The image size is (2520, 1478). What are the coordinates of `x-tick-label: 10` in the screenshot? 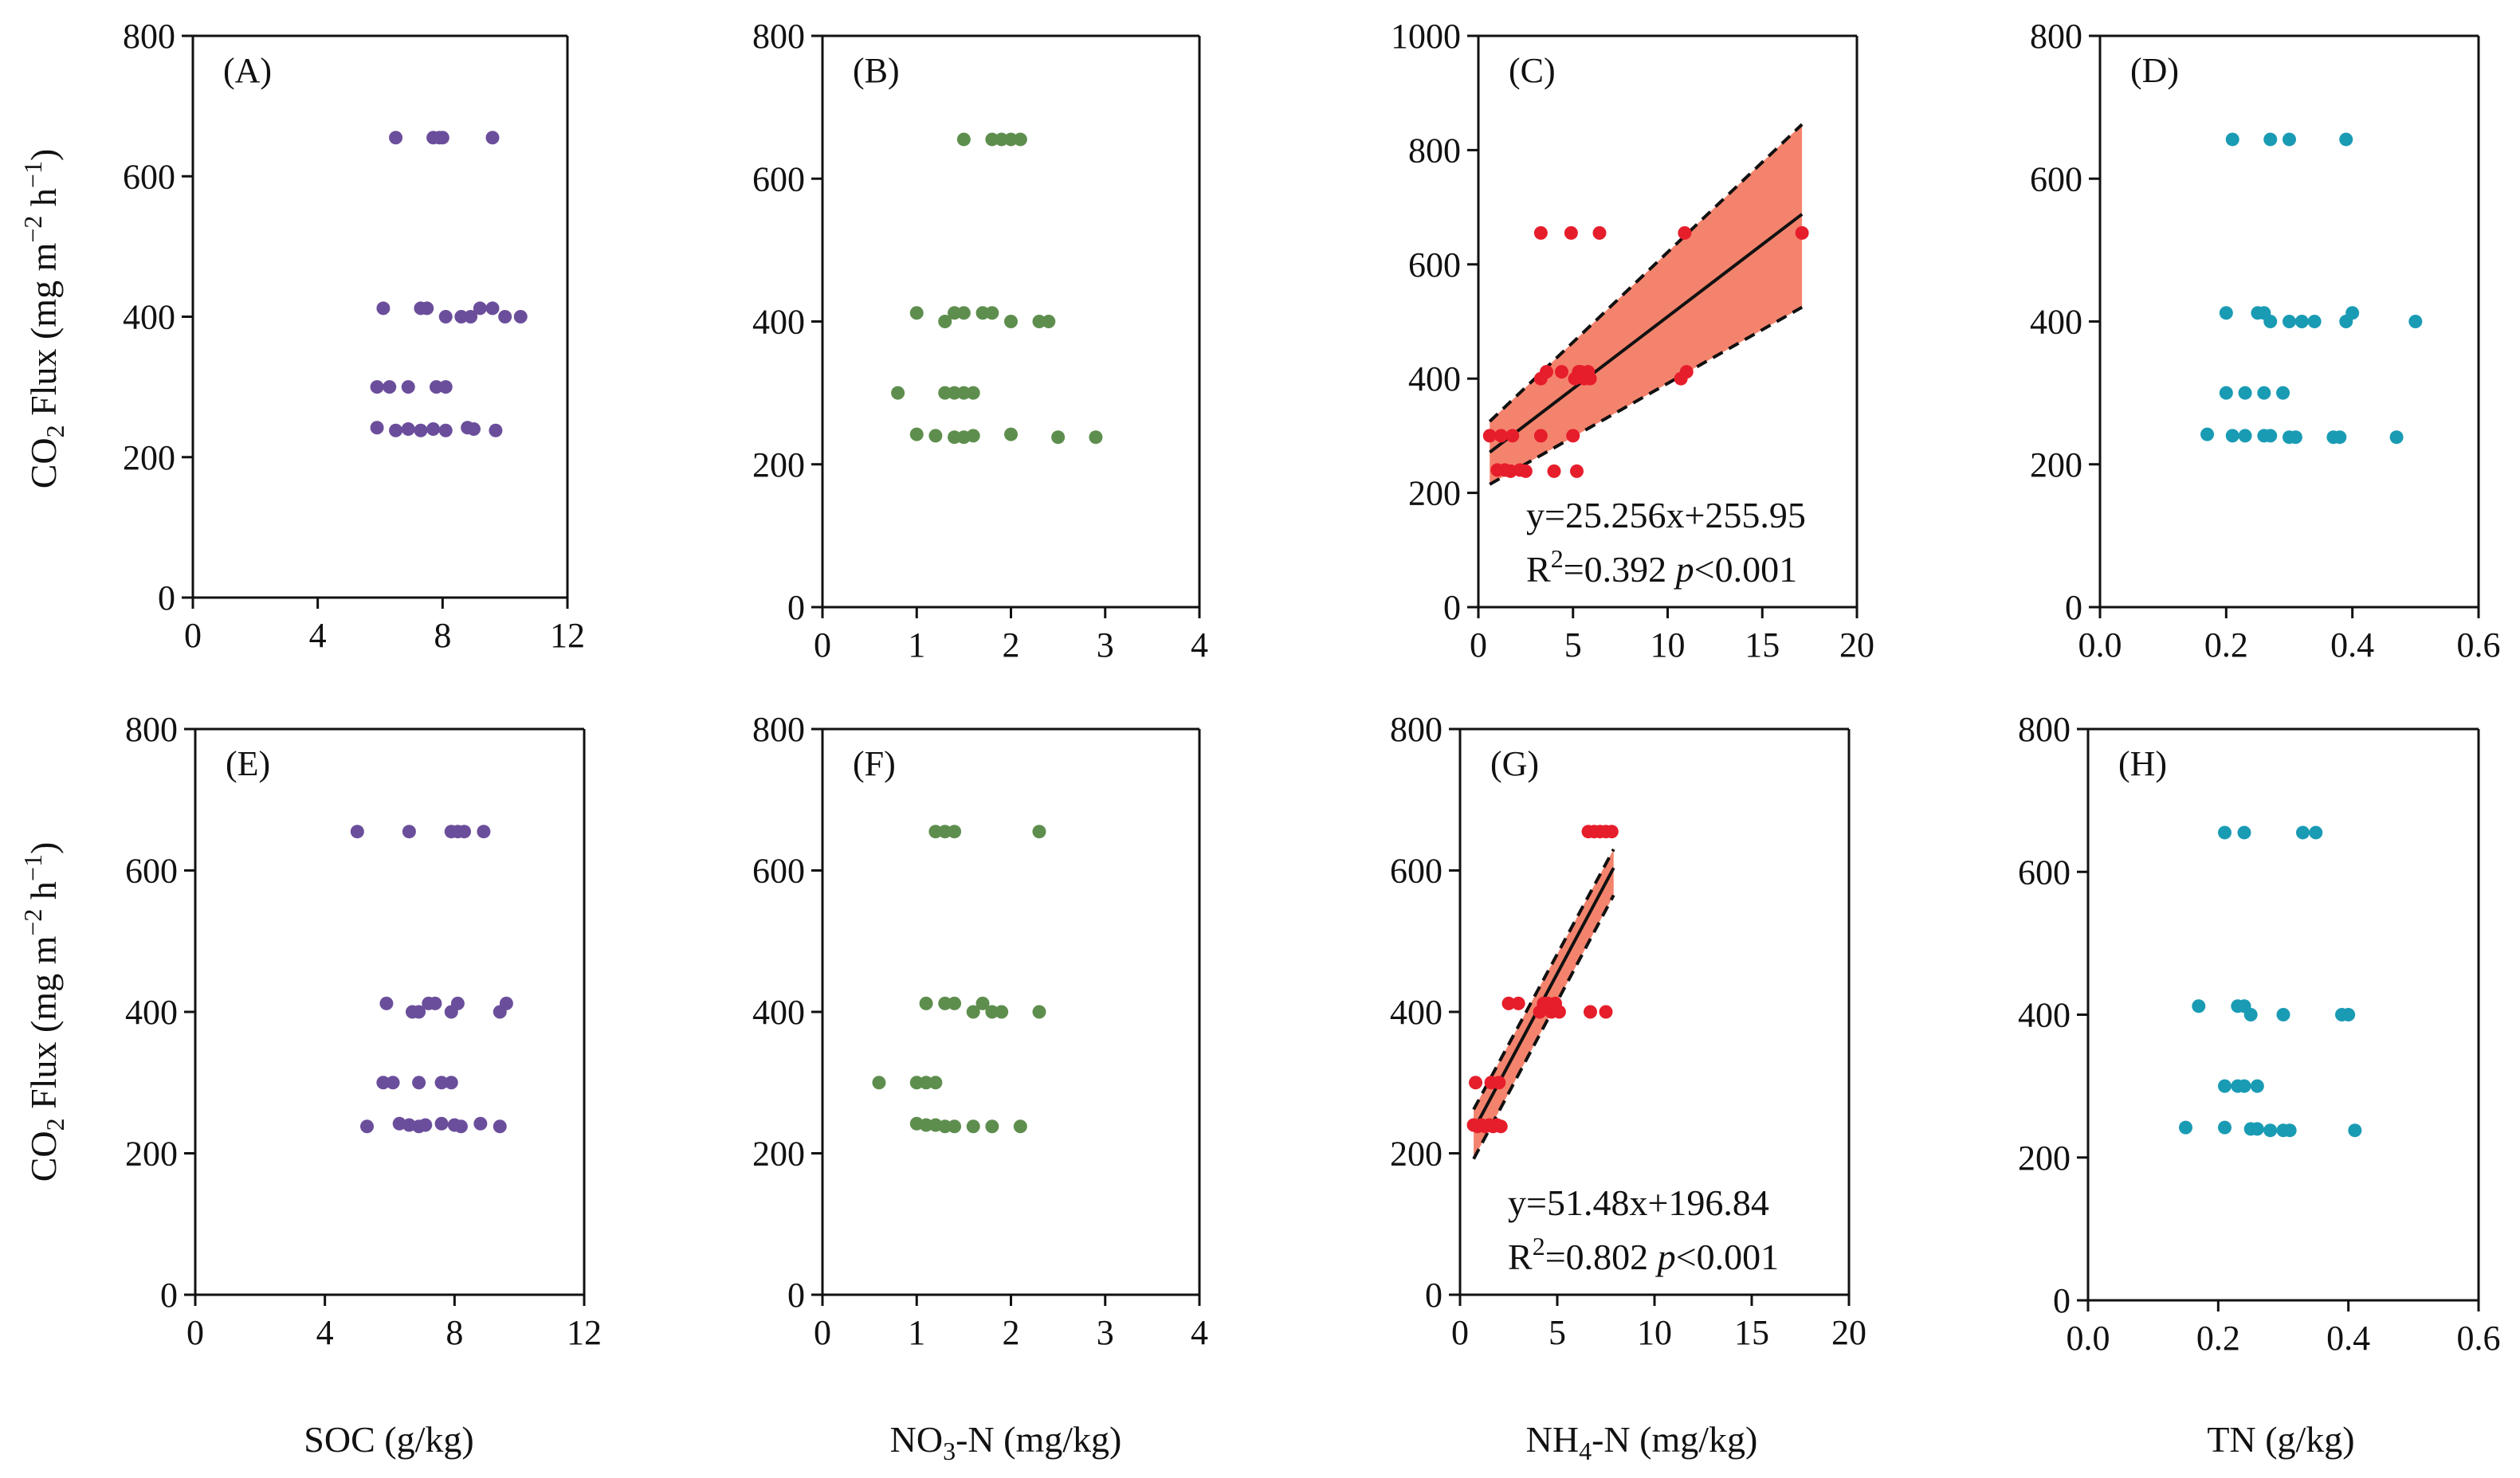 It's located at (1668, 645).